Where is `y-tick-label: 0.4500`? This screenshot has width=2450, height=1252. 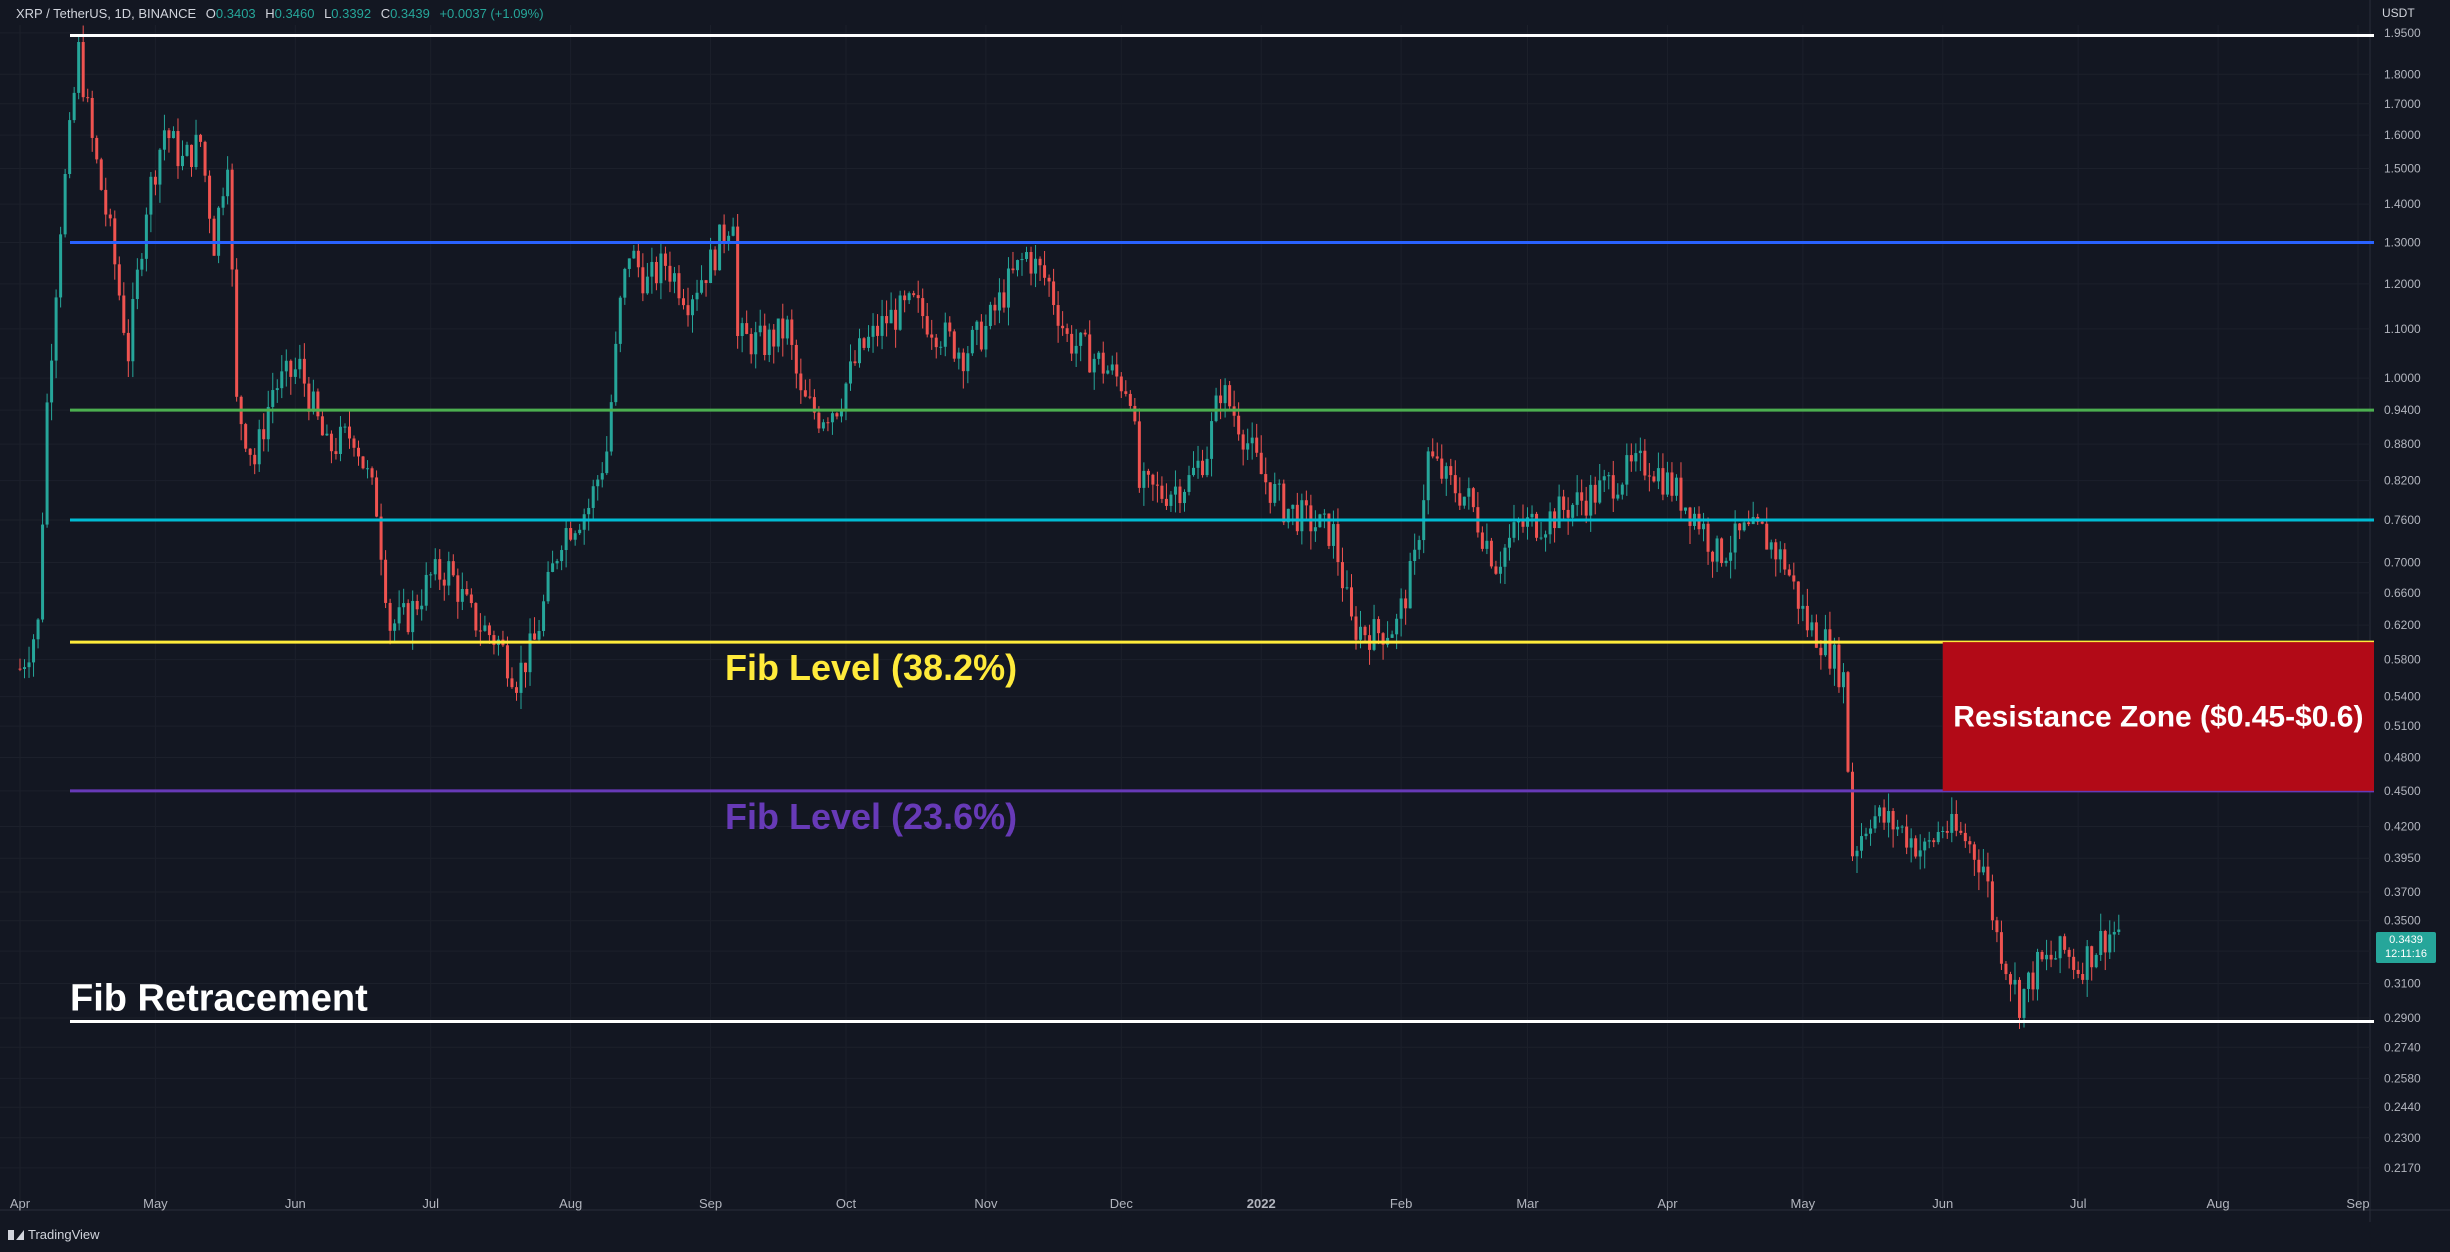 y-tick-label: 0.4500 is located at coordinates (2402, 791).